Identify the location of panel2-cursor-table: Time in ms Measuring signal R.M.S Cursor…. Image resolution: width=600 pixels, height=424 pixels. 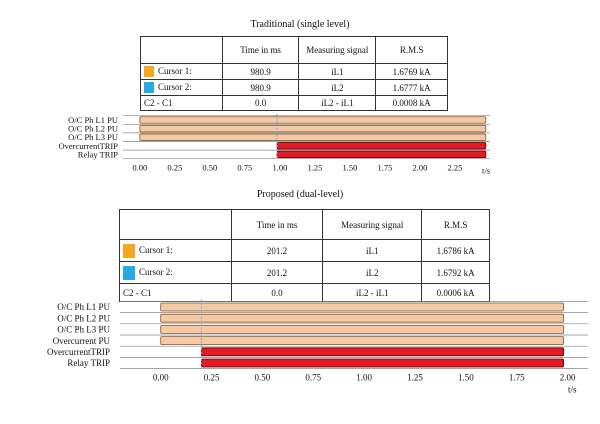
(304, 255).